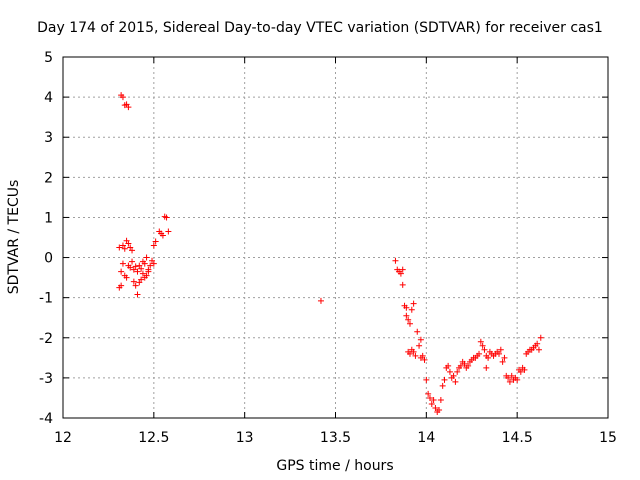  Describe the element at coordinates (426, 438) in the screenshot. I see `x-tick-label: 14` at that location.